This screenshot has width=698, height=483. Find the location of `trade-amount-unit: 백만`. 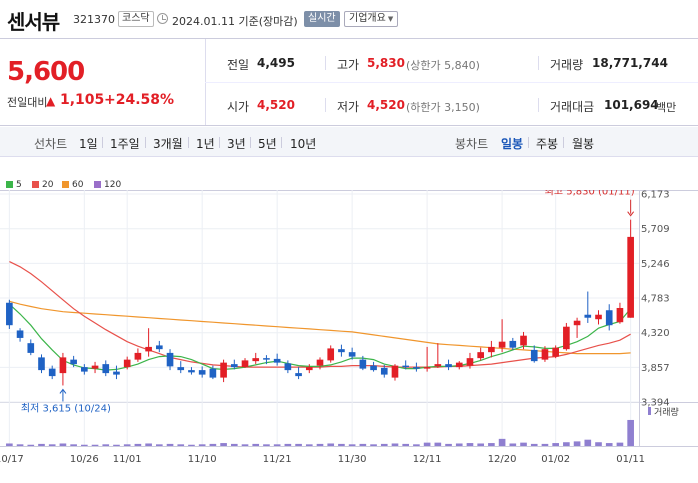

trade-amount-unit: 백만 is located at coordinates (666, 107).